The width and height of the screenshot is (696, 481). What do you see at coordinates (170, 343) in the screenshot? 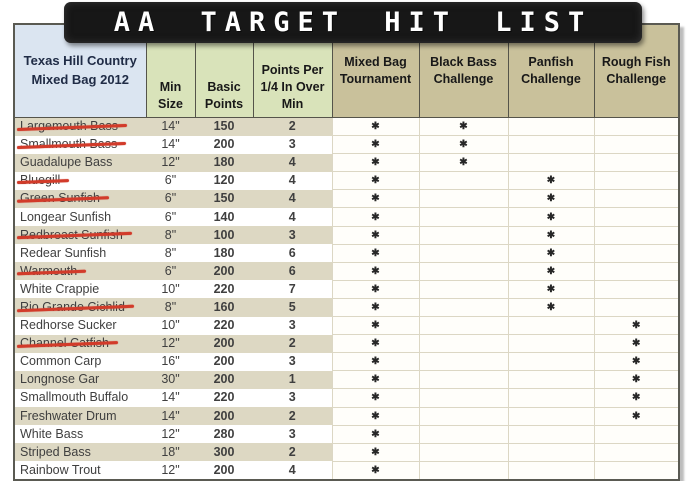
I see `min-size-cell: 12"` at bounding box center [170, 343].